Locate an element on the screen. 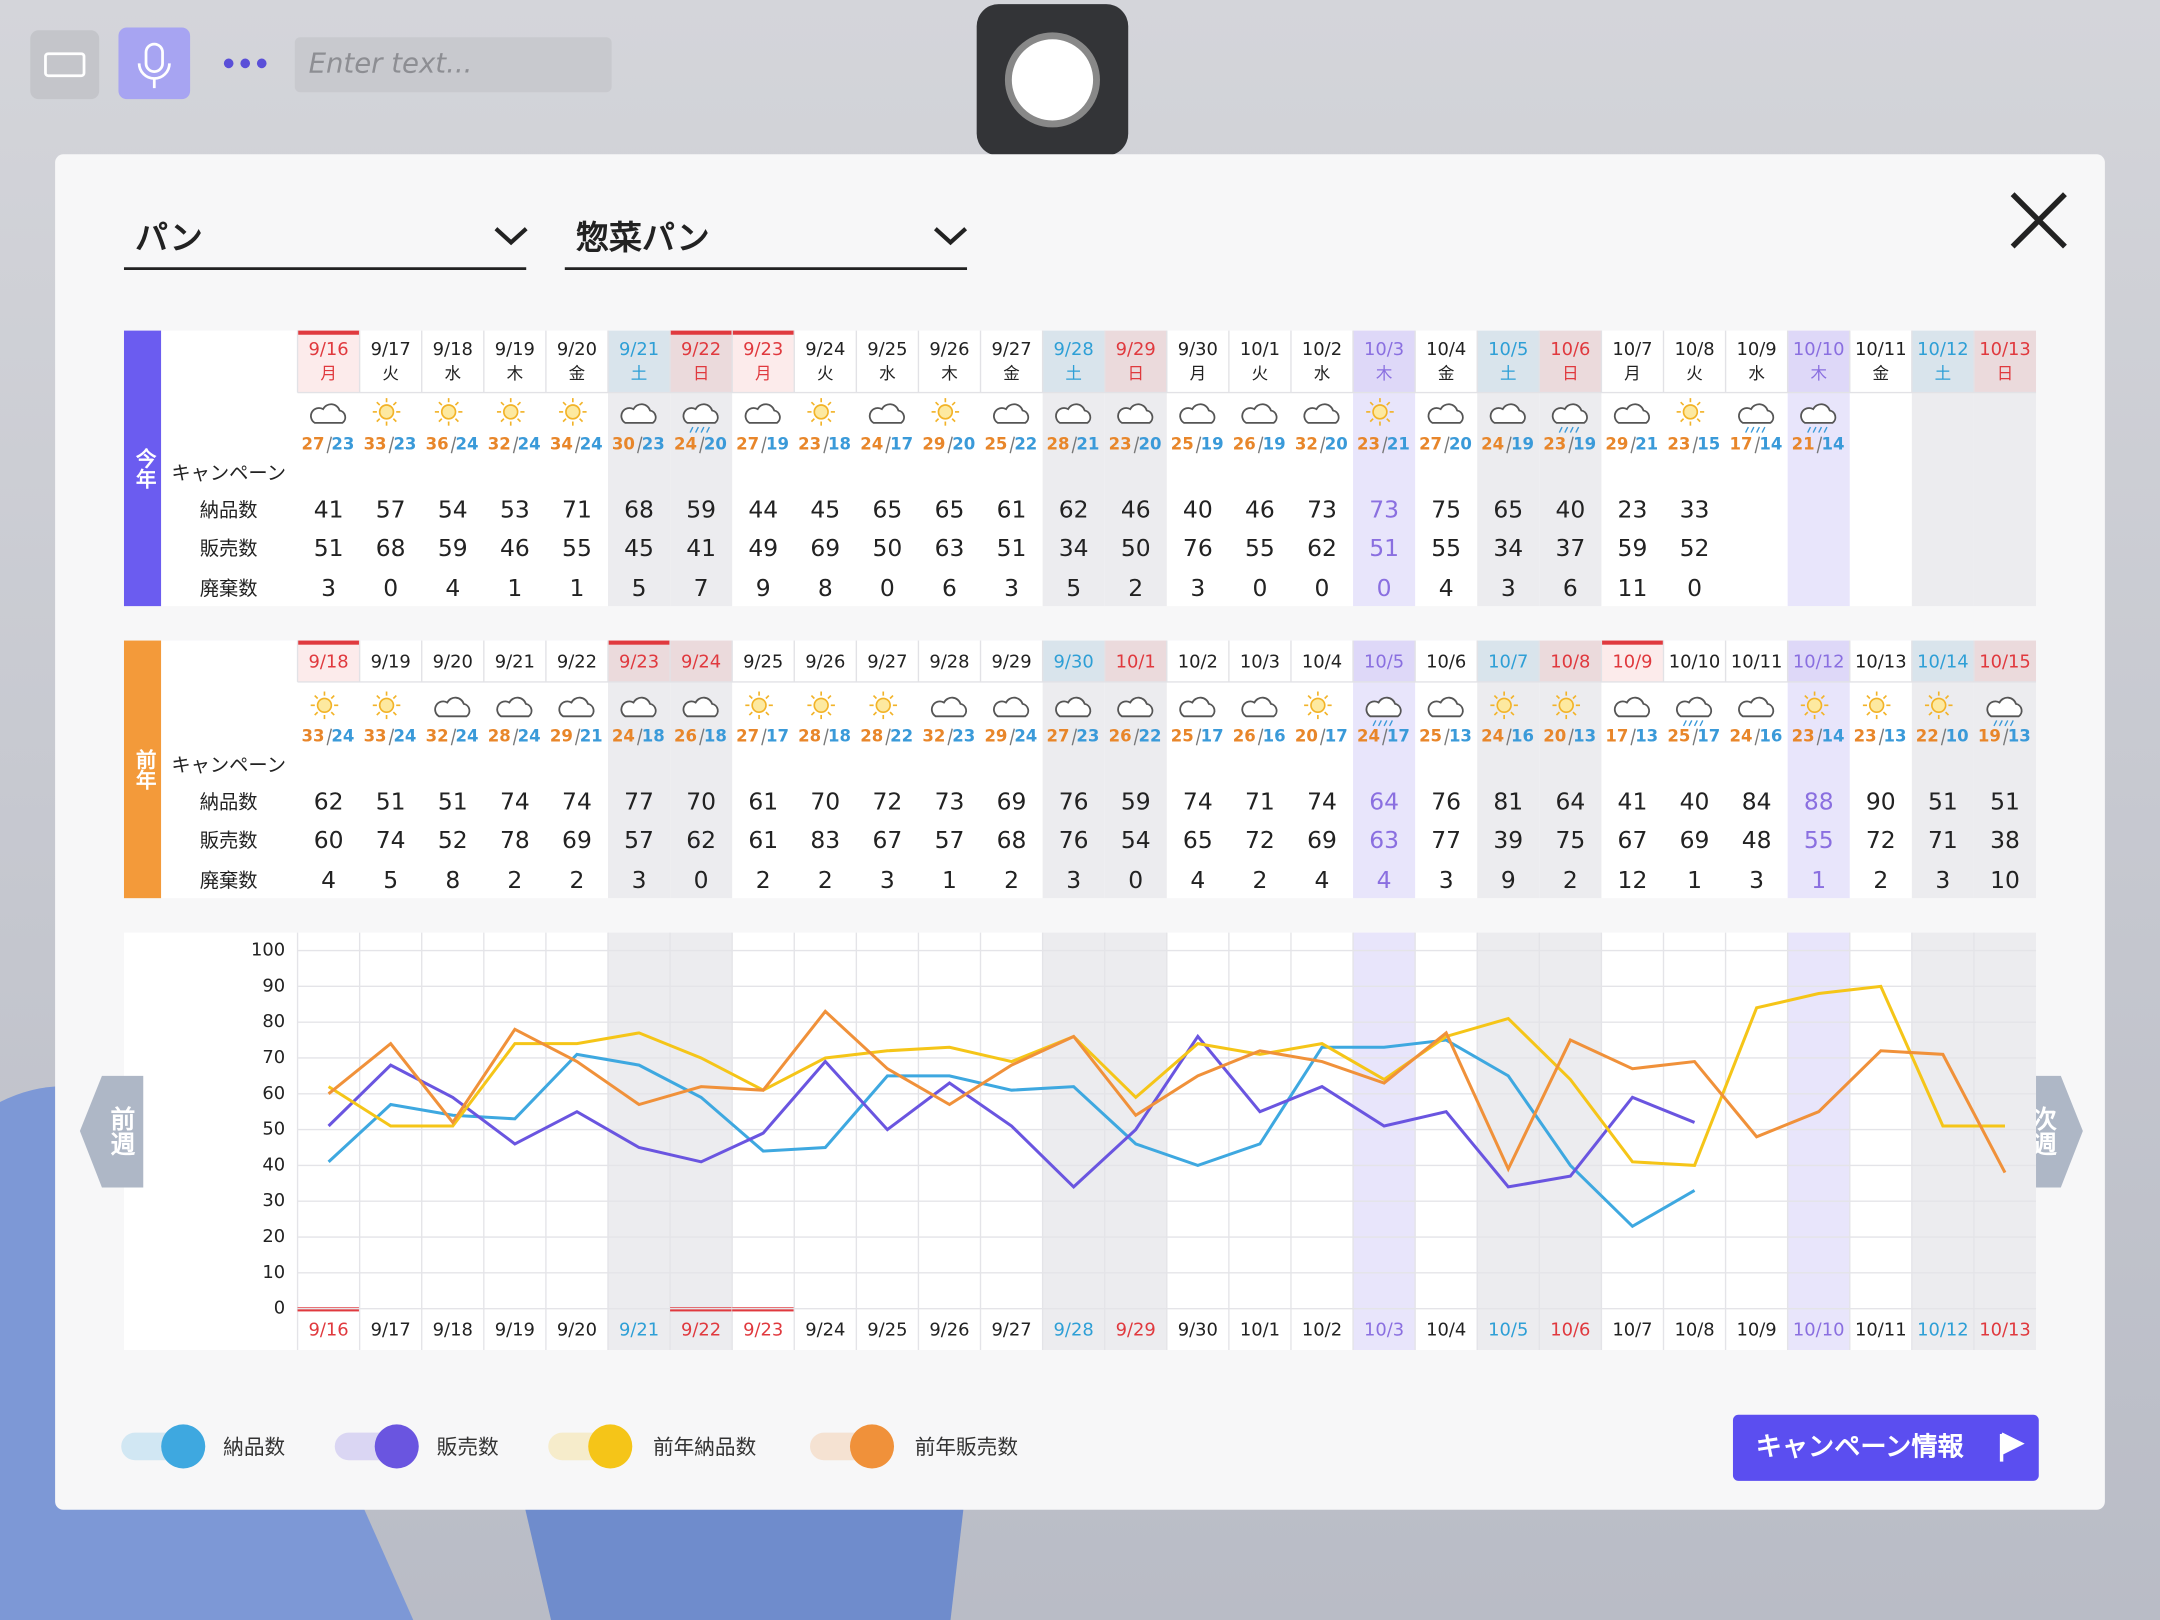 The height and width of the screenshot is (1620, 2160). row-label: 廃棄数 is located at coordinates (229, 588).